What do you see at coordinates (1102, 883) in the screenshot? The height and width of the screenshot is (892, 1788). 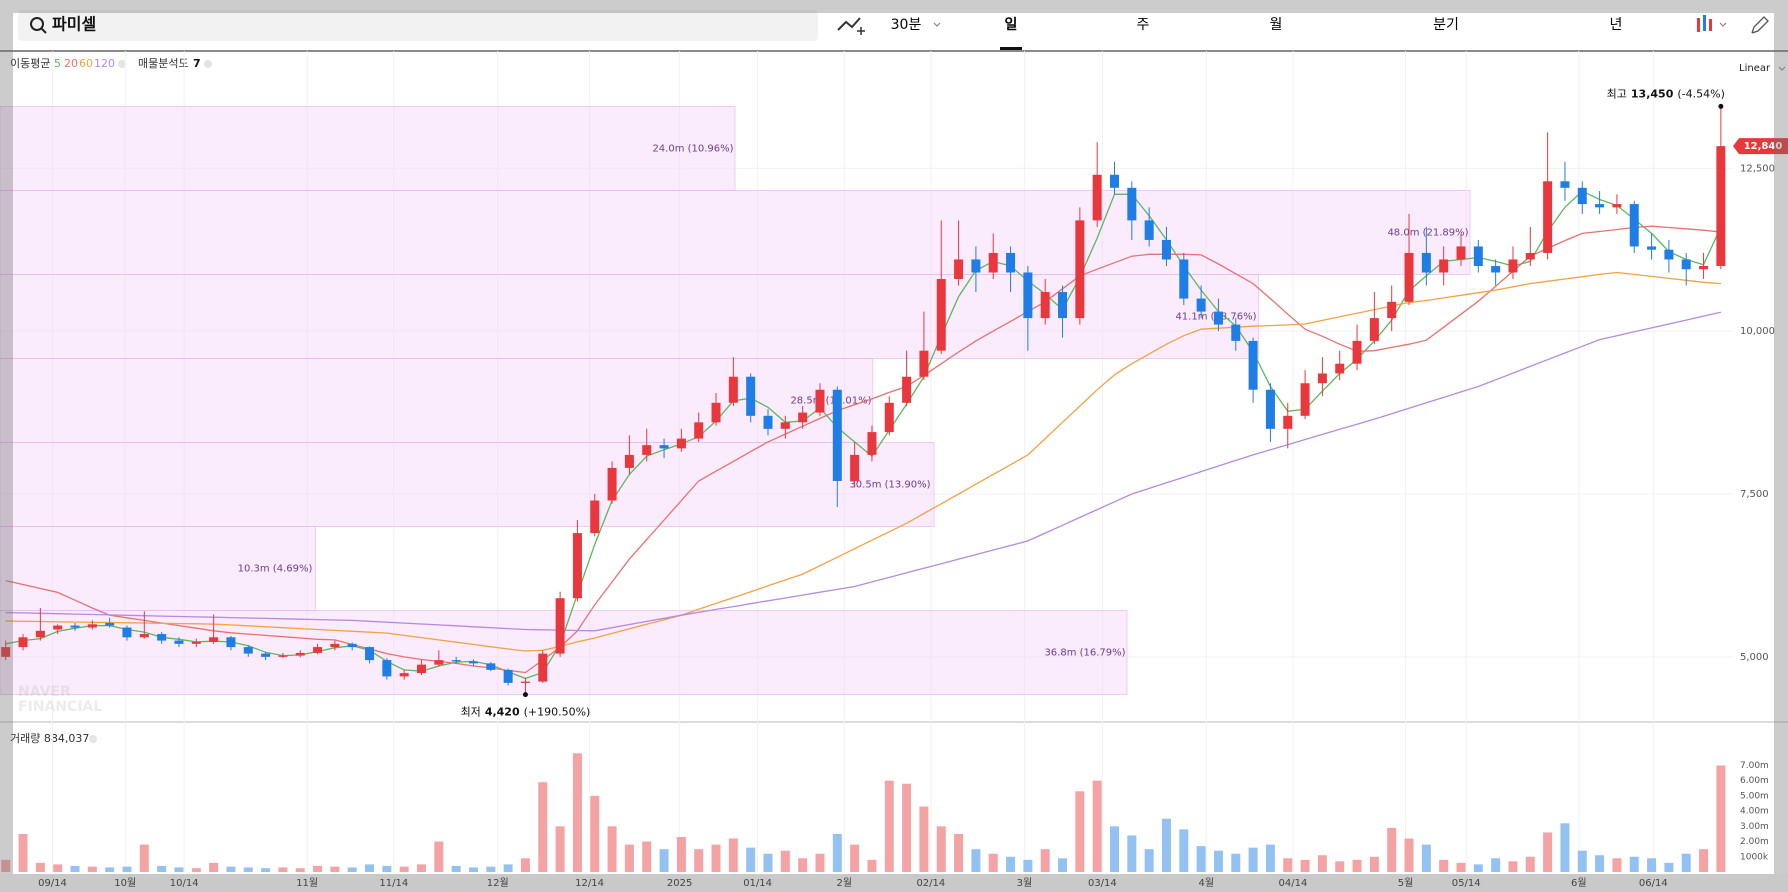 I see `x-tick-label: 03/14` at bounding box center [1102, 883].